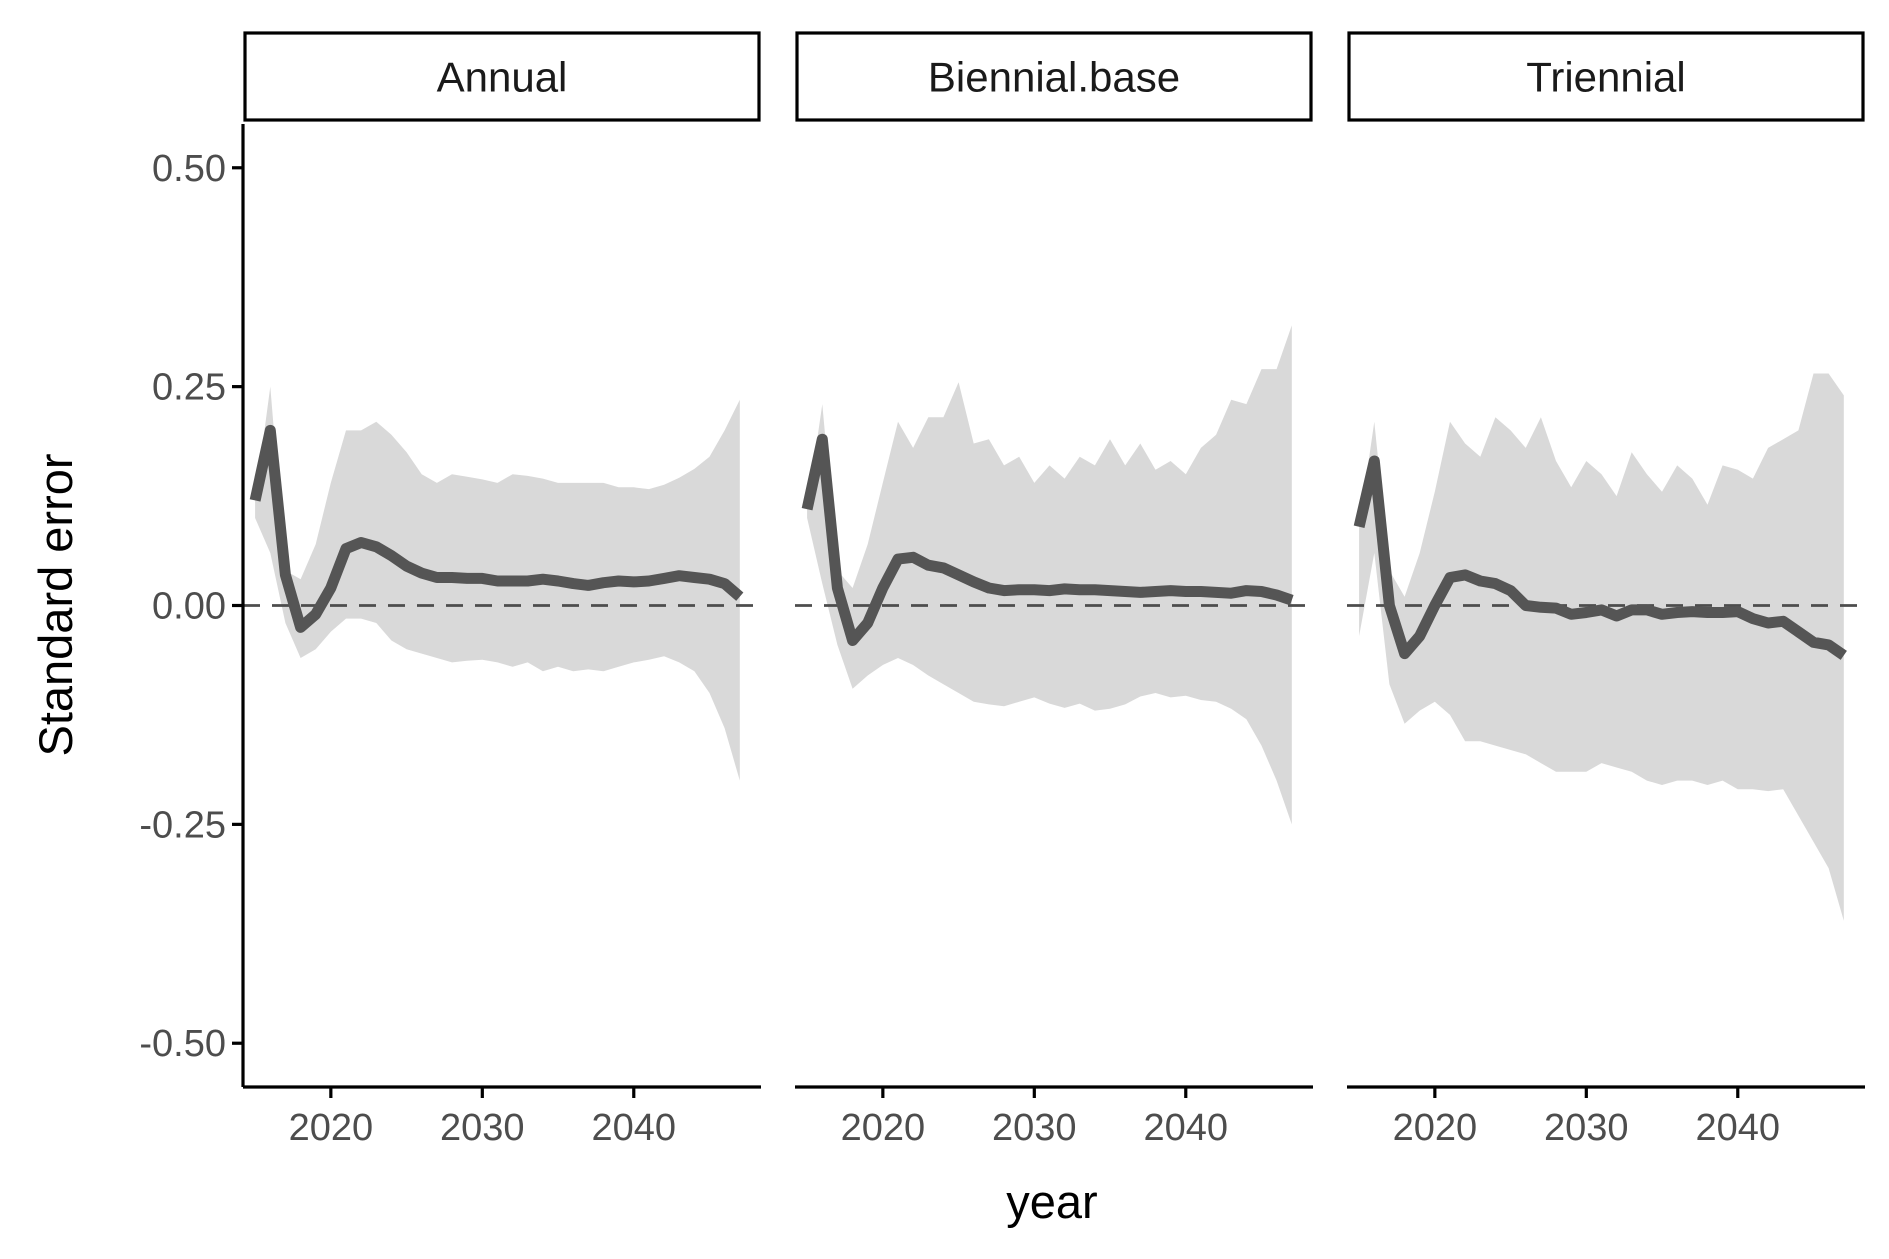  I want to click on y-axis-title: Standard error, so click(55, 604).